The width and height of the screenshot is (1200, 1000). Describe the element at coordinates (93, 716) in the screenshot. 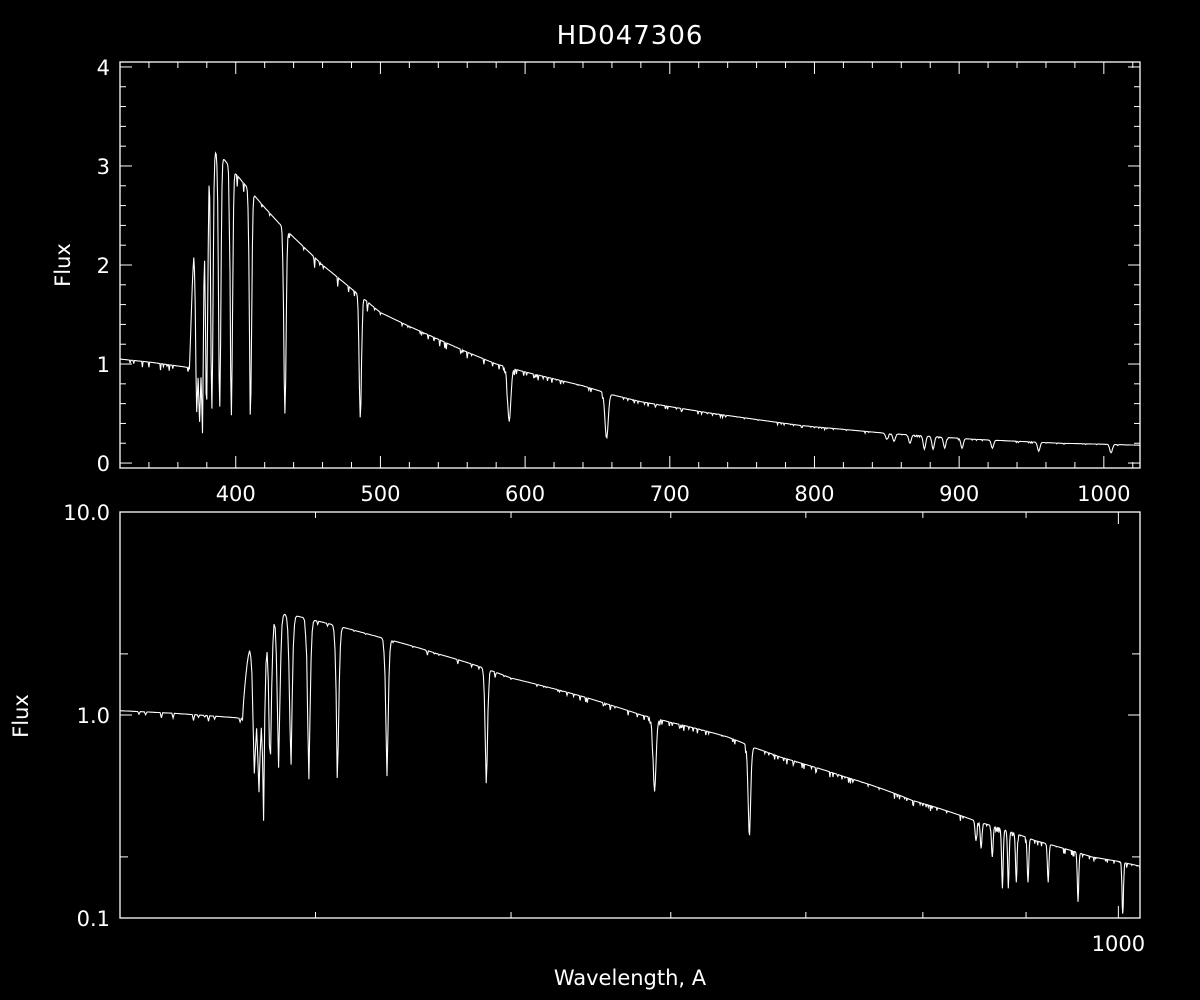

I see `y-tick-label: 1.0` at that location.